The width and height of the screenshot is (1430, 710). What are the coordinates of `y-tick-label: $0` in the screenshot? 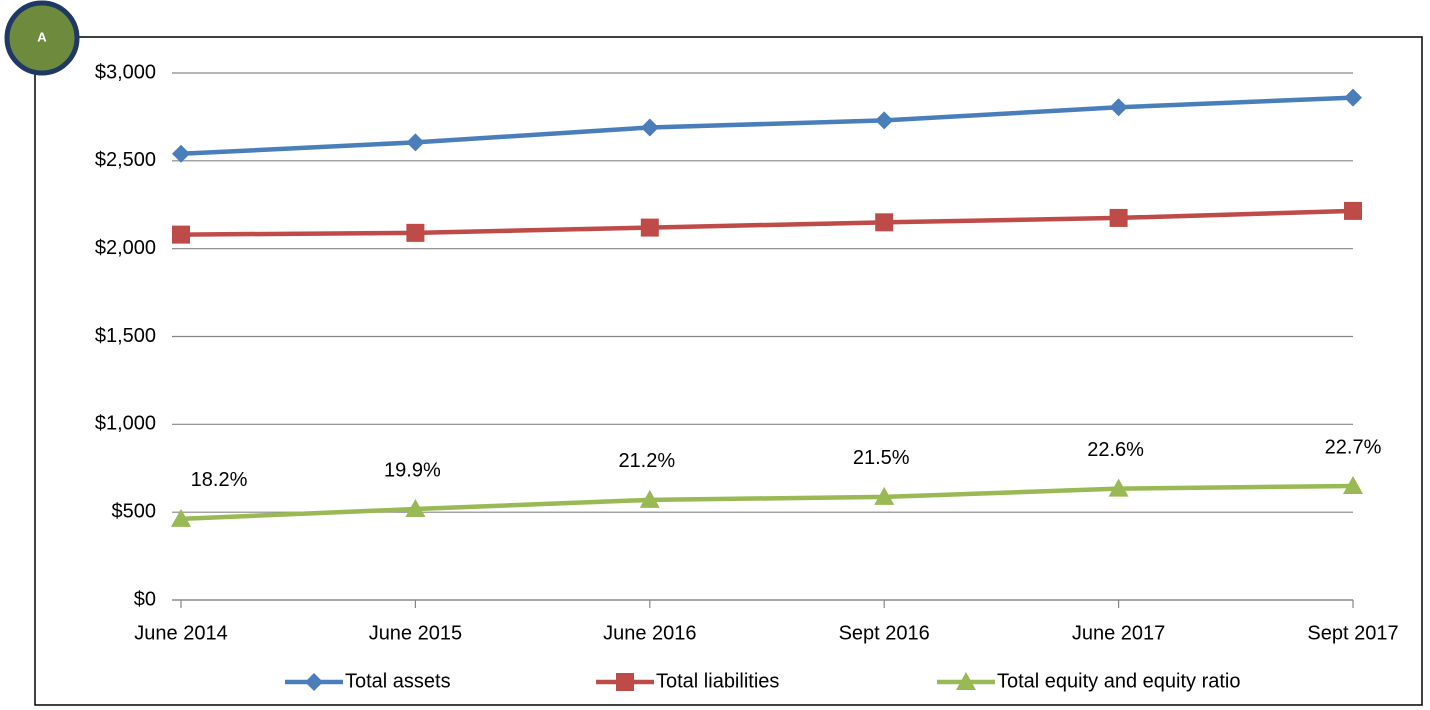 It's located at (145, 599).